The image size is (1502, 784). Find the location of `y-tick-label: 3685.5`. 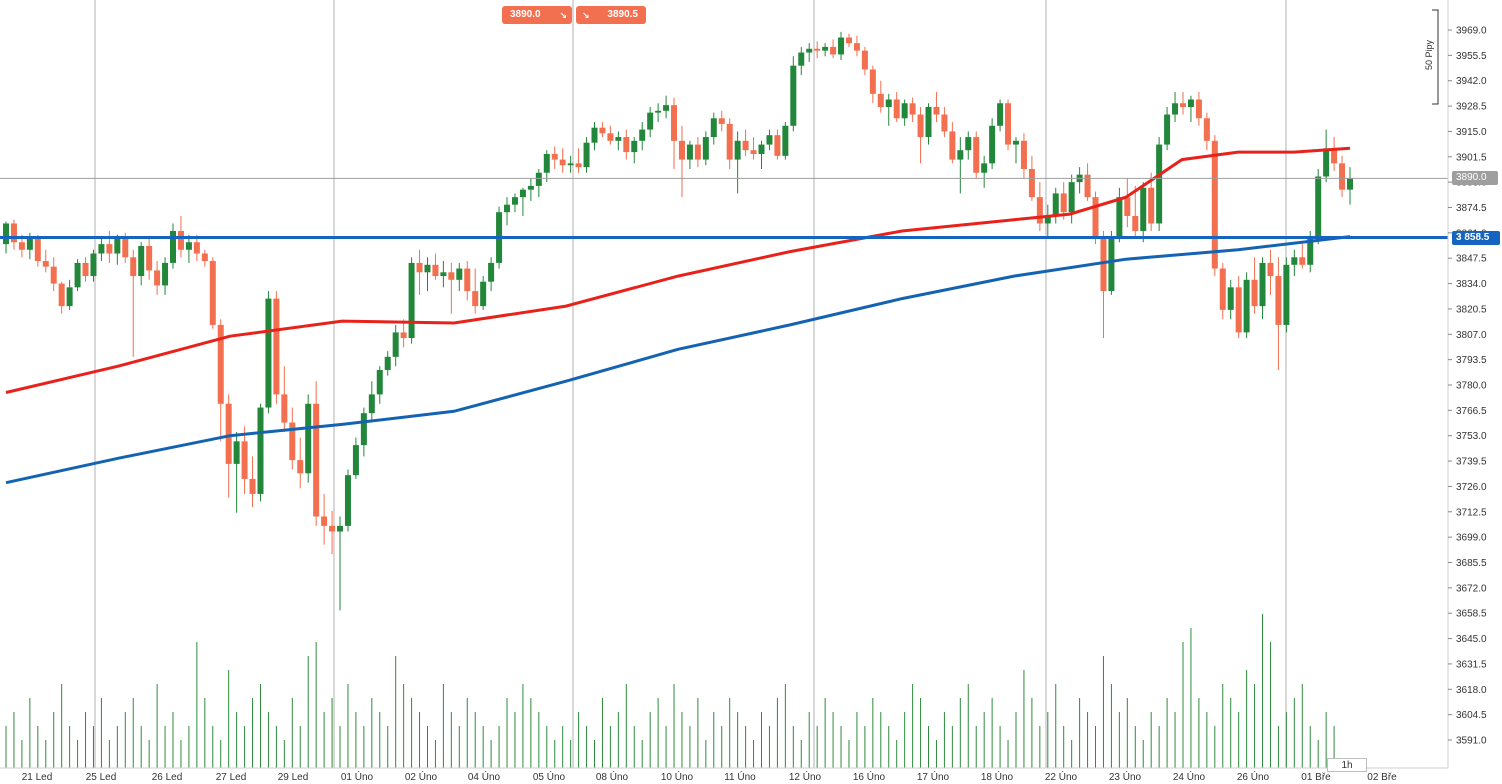

y-tick-label: 3685.5 is located at coordinates (1471, 563).